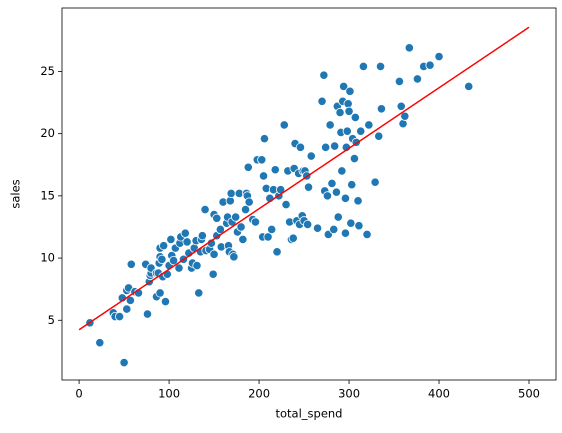 The image size is (562, 433). I want to click on y-tick-label: 25, so click(47, 71).